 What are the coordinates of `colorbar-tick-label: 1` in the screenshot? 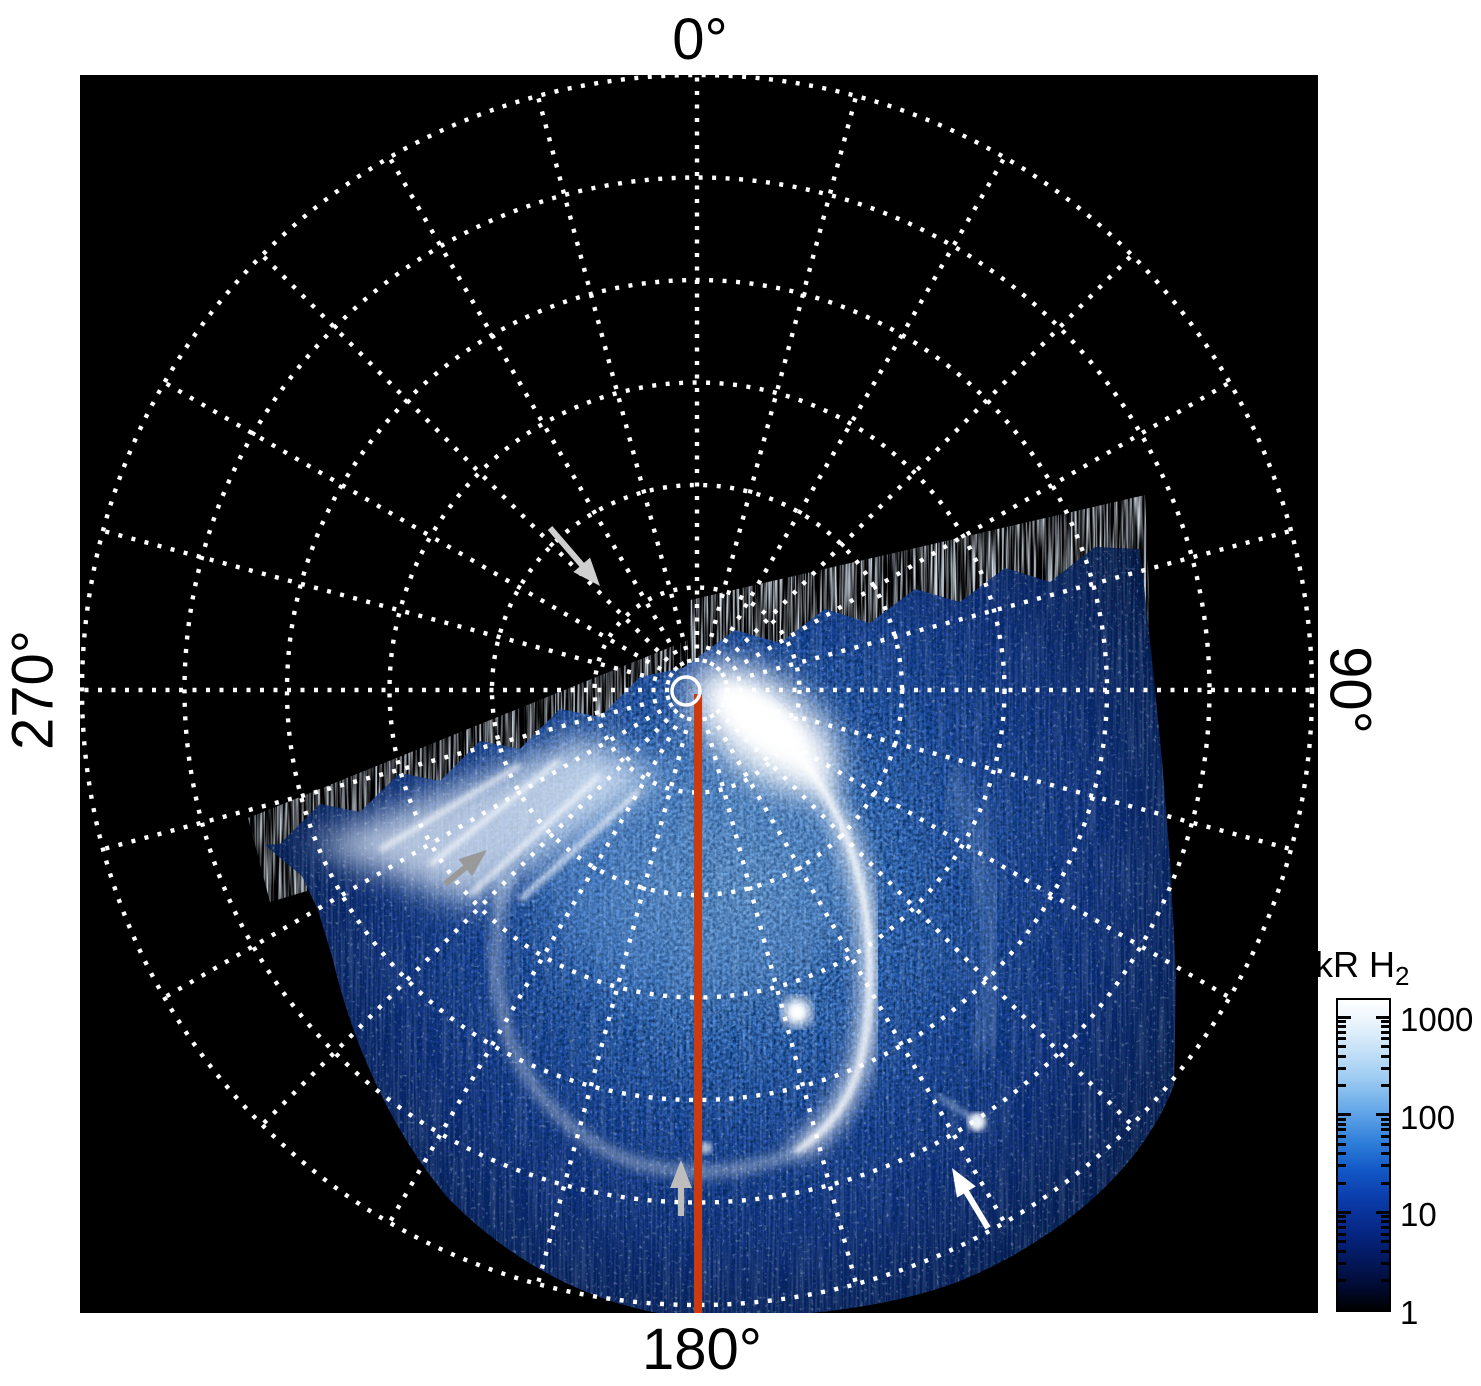 It's located at (1409, 1312).